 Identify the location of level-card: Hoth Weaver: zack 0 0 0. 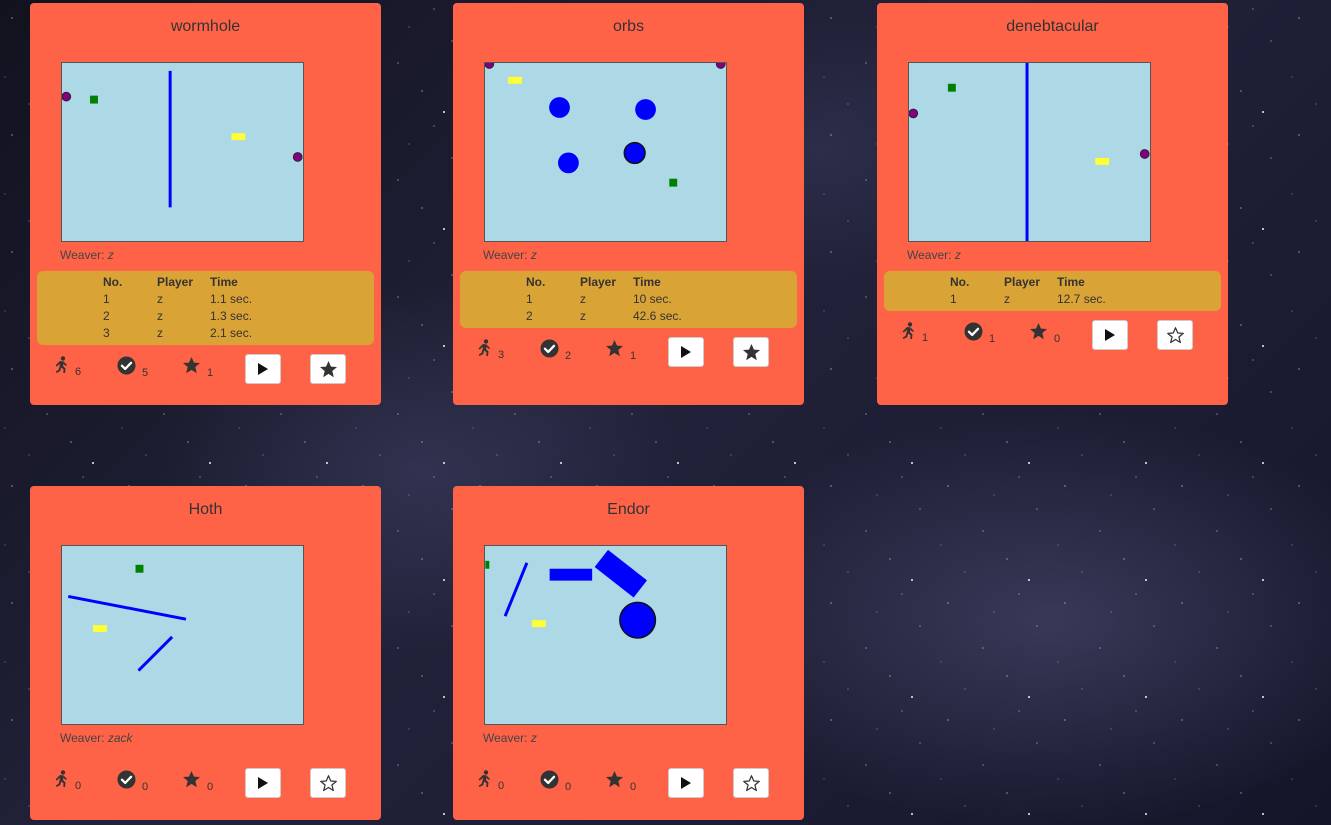
(205, 653).